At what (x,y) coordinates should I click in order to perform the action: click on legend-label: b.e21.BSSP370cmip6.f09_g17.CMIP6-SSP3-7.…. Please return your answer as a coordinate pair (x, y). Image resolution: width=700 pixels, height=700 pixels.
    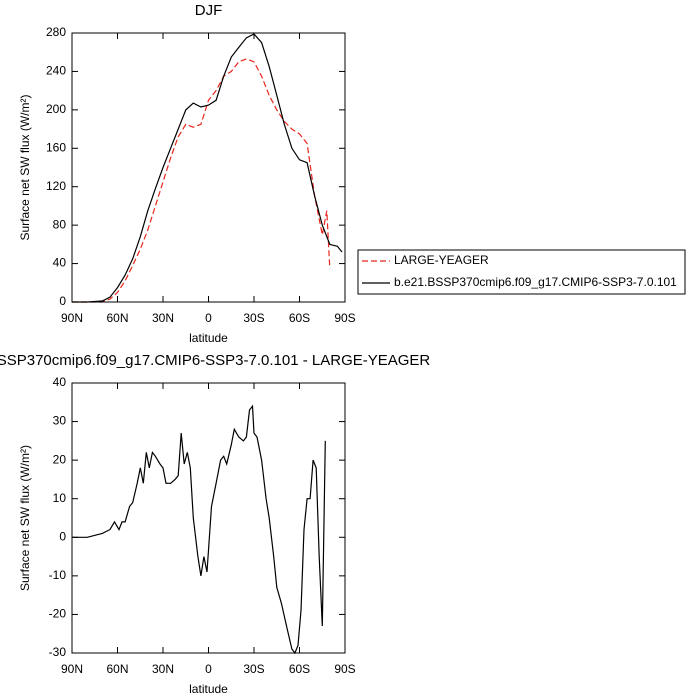
    Looking at the image, I should click on (535, 282).